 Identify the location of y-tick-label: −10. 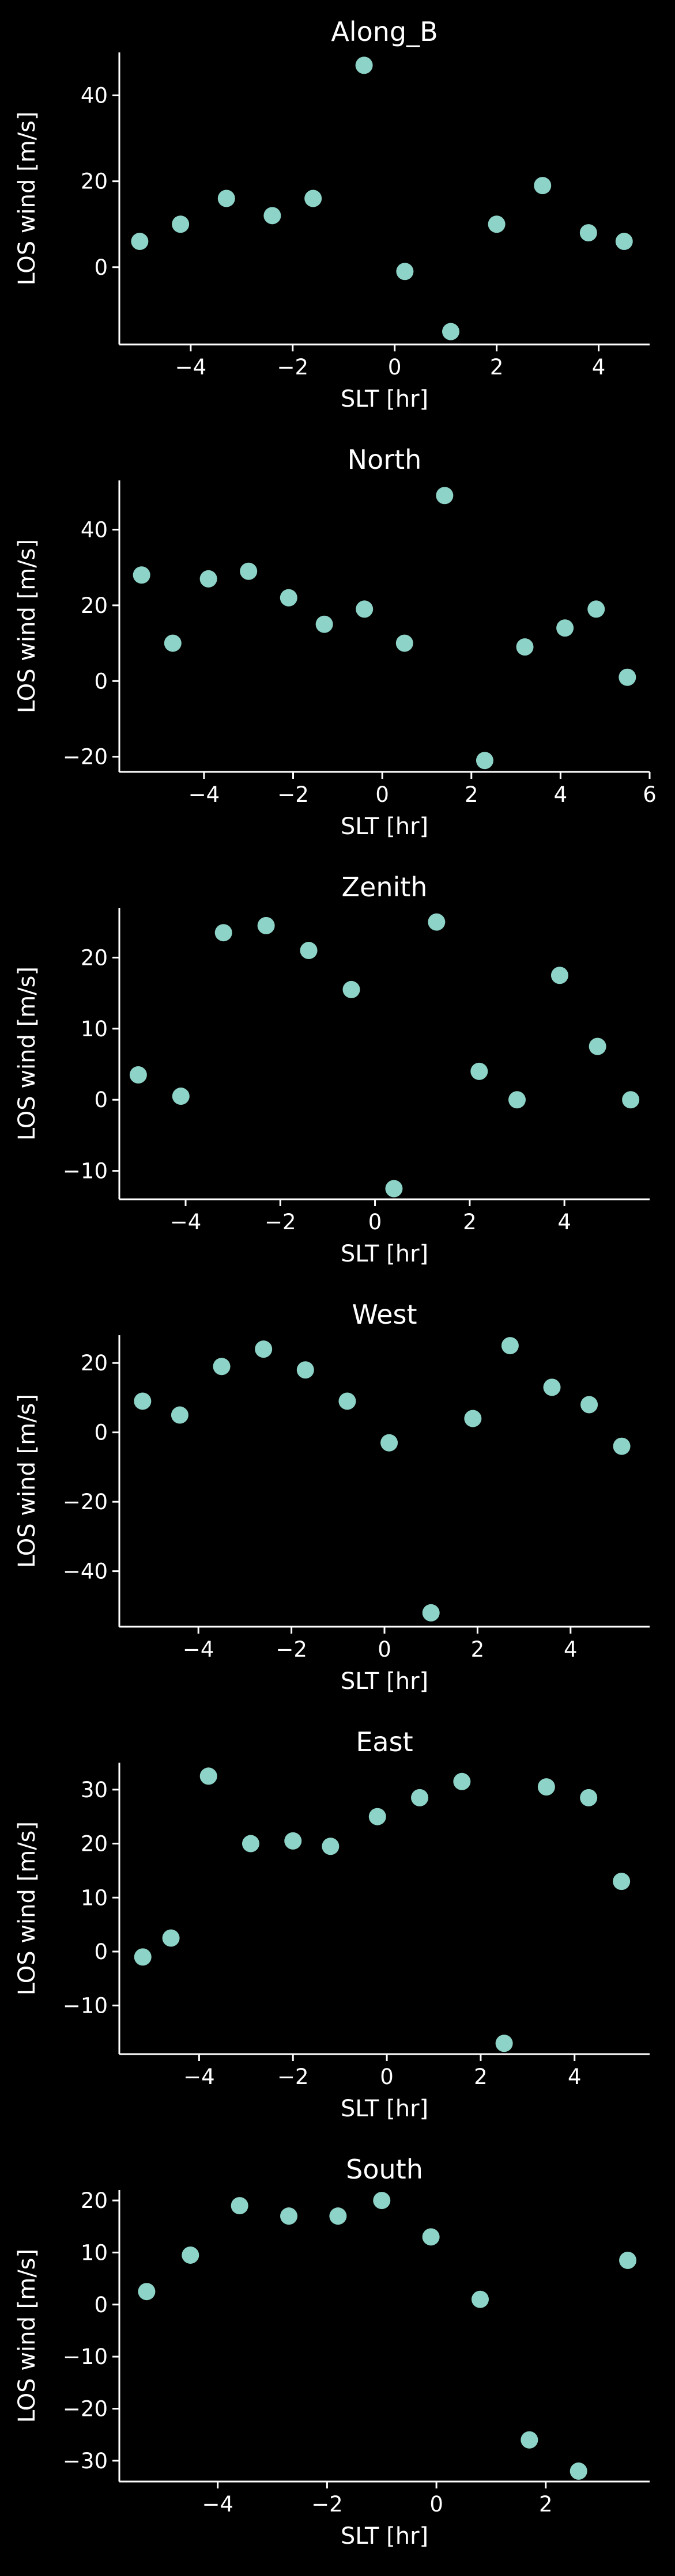
(85, 1171).